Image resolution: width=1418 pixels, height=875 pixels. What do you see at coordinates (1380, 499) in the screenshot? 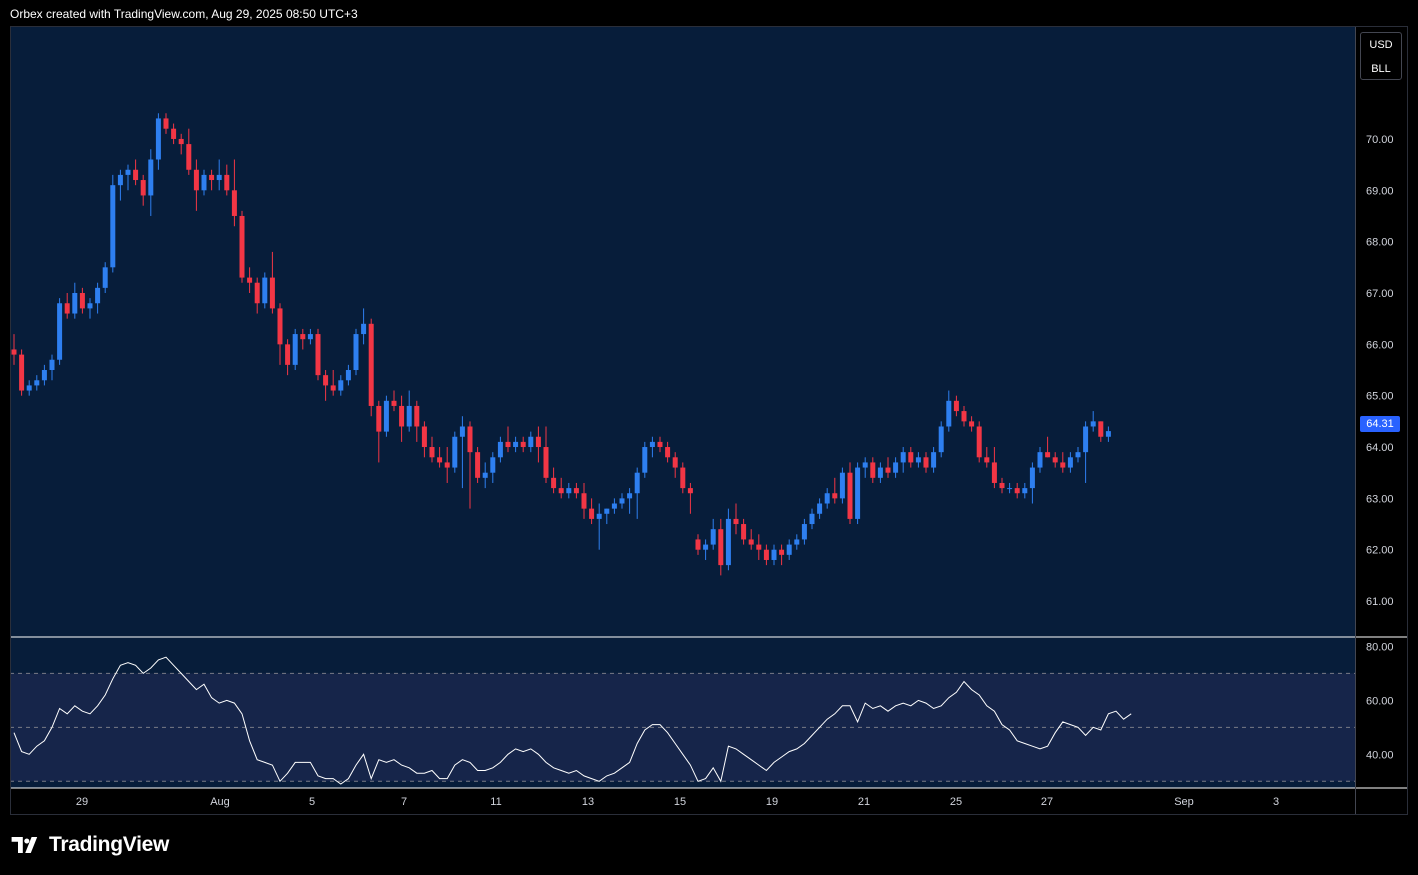
I see `price-tick-label: 63.00` at bounding box center [1380, 499].